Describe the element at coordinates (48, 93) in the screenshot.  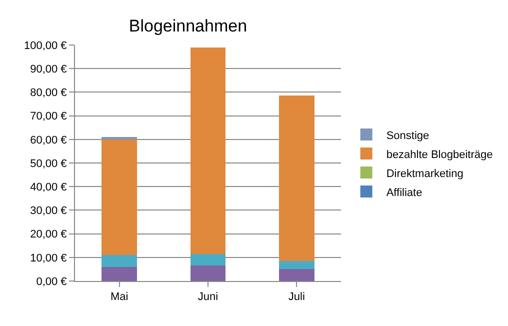
I see `y-tick-label: 80,00 €` at that location.